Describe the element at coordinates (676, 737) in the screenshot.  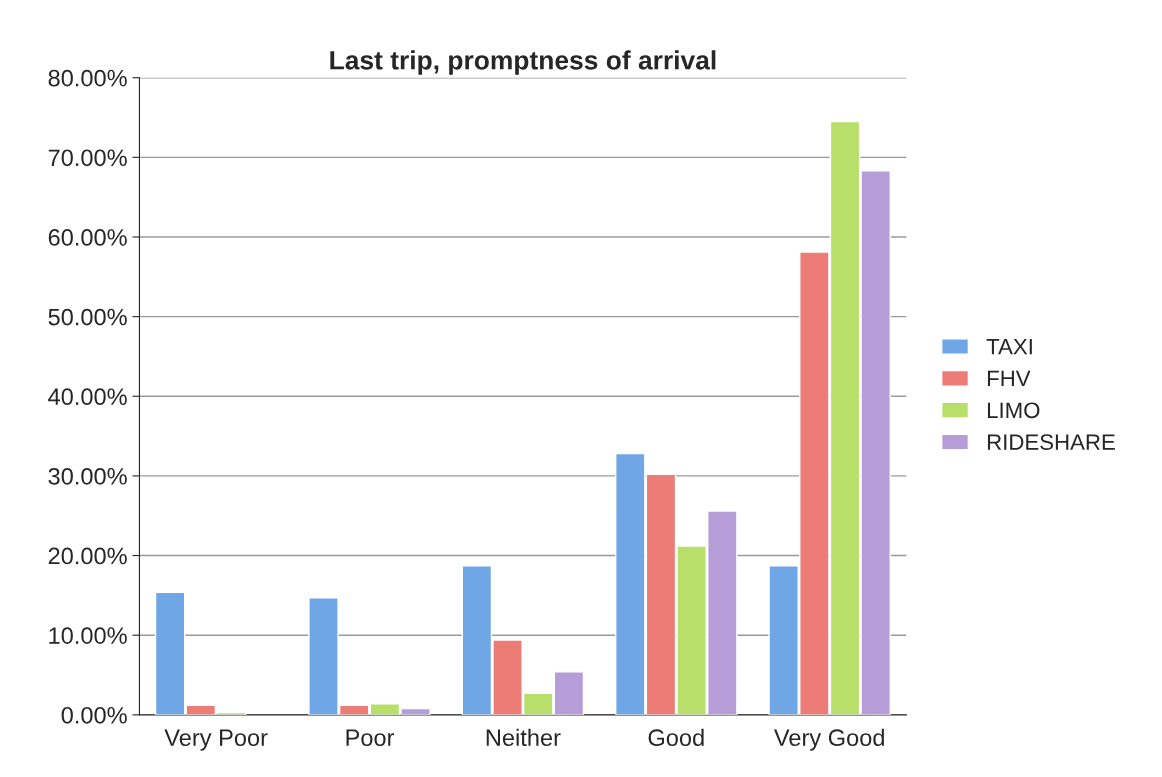
I see `x-tick-label: Good` at that location.